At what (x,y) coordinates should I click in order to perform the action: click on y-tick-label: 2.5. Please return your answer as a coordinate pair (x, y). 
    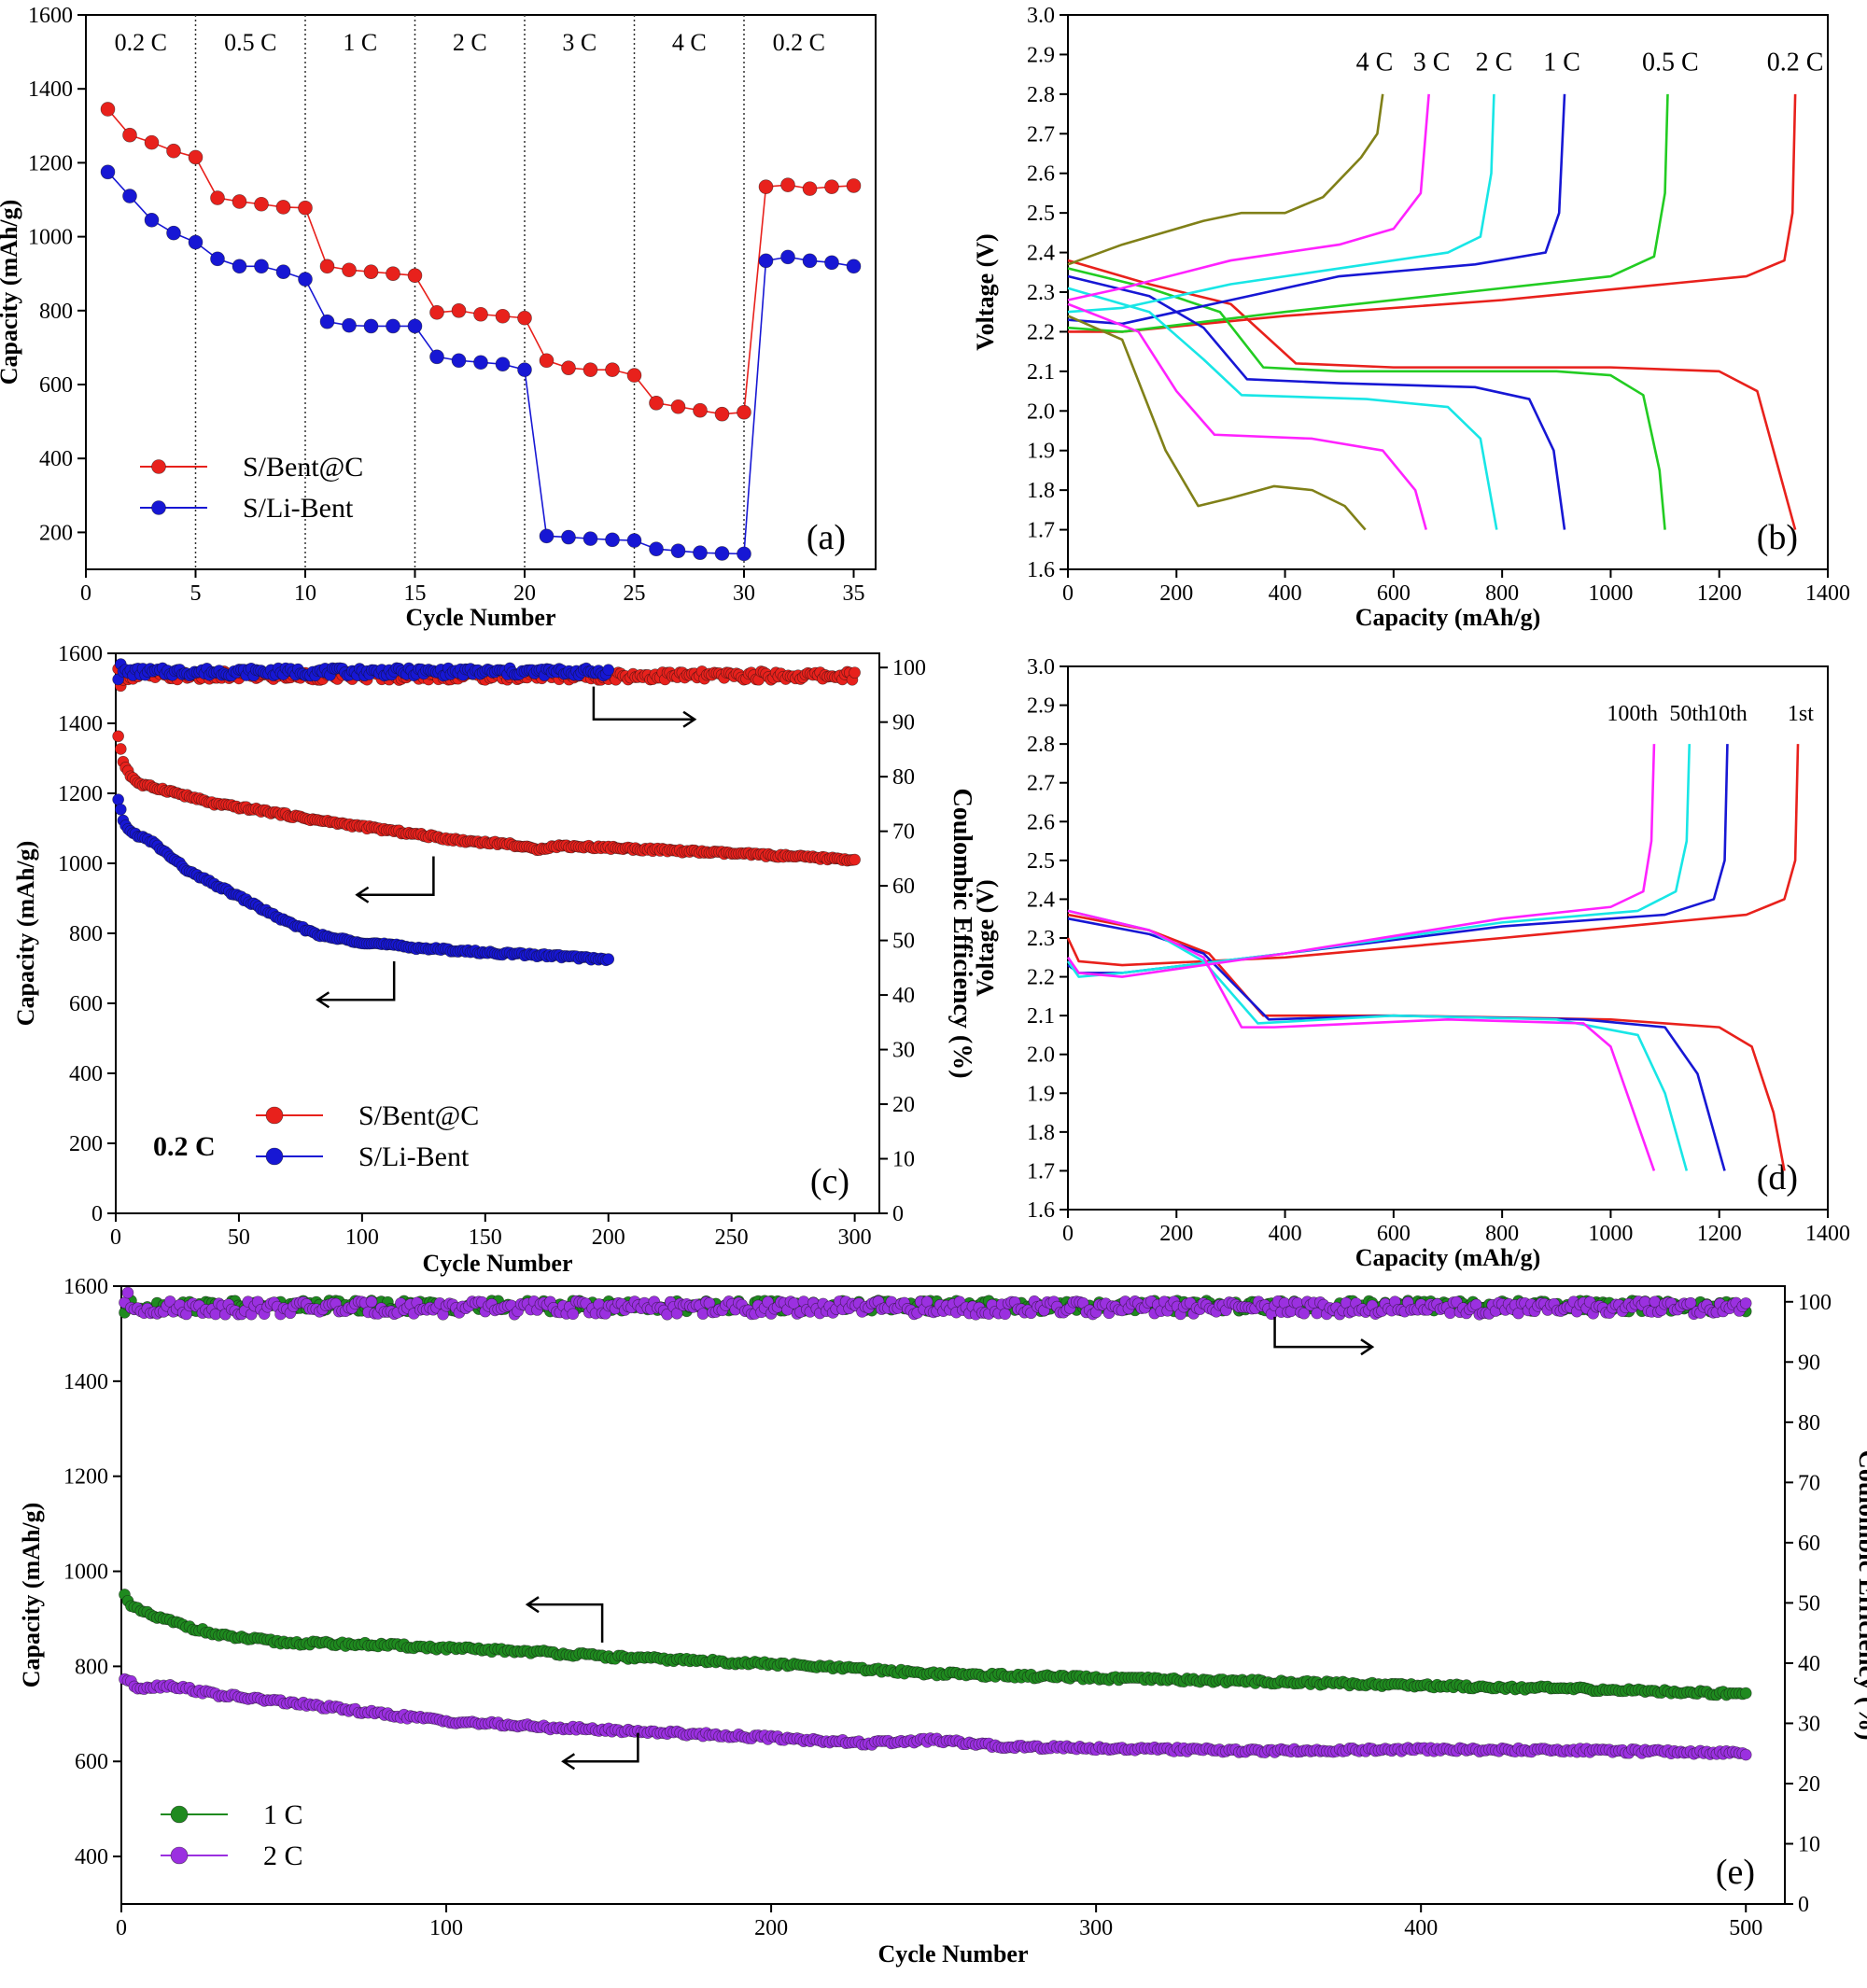
    Looking at the image, I should click on (1041, 861).